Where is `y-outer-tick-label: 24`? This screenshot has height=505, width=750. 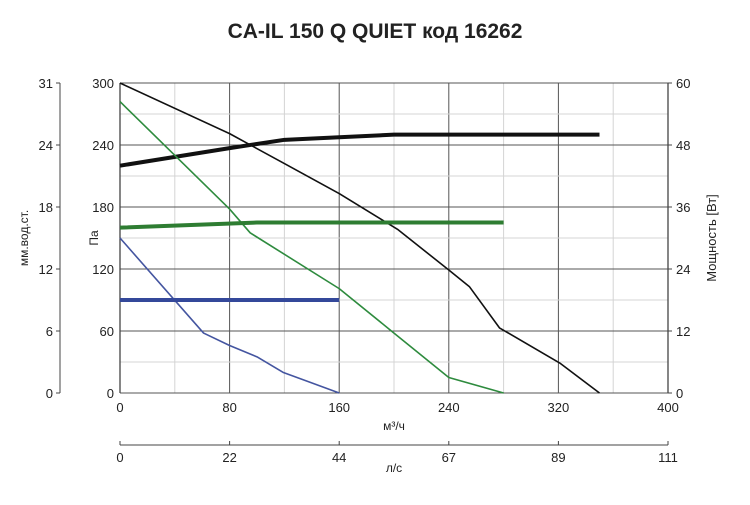 y-outer-tick-label: 24 is located at coordinates (46, 145).